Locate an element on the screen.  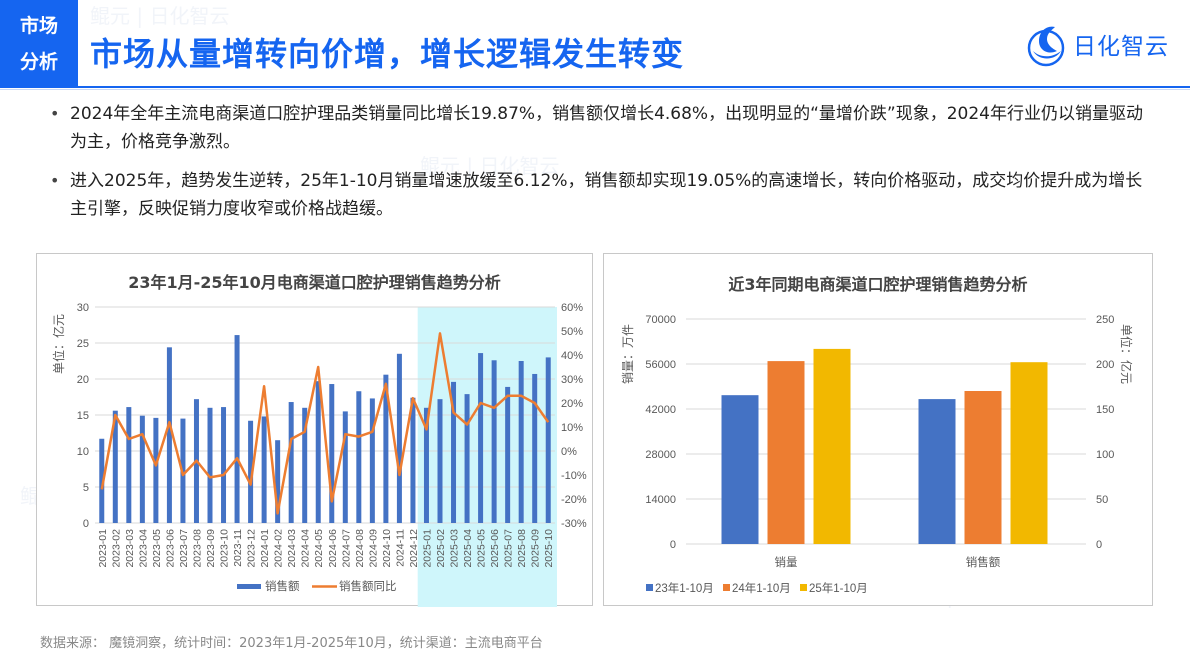
svg-text: 2023-07 is located at coordinates (184, 548).